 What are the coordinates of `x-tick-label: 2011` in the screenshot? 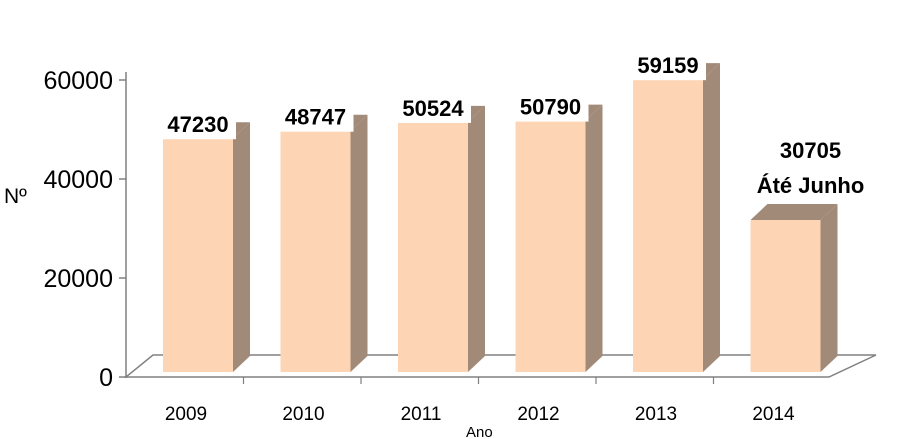 It's located at (421, 414).